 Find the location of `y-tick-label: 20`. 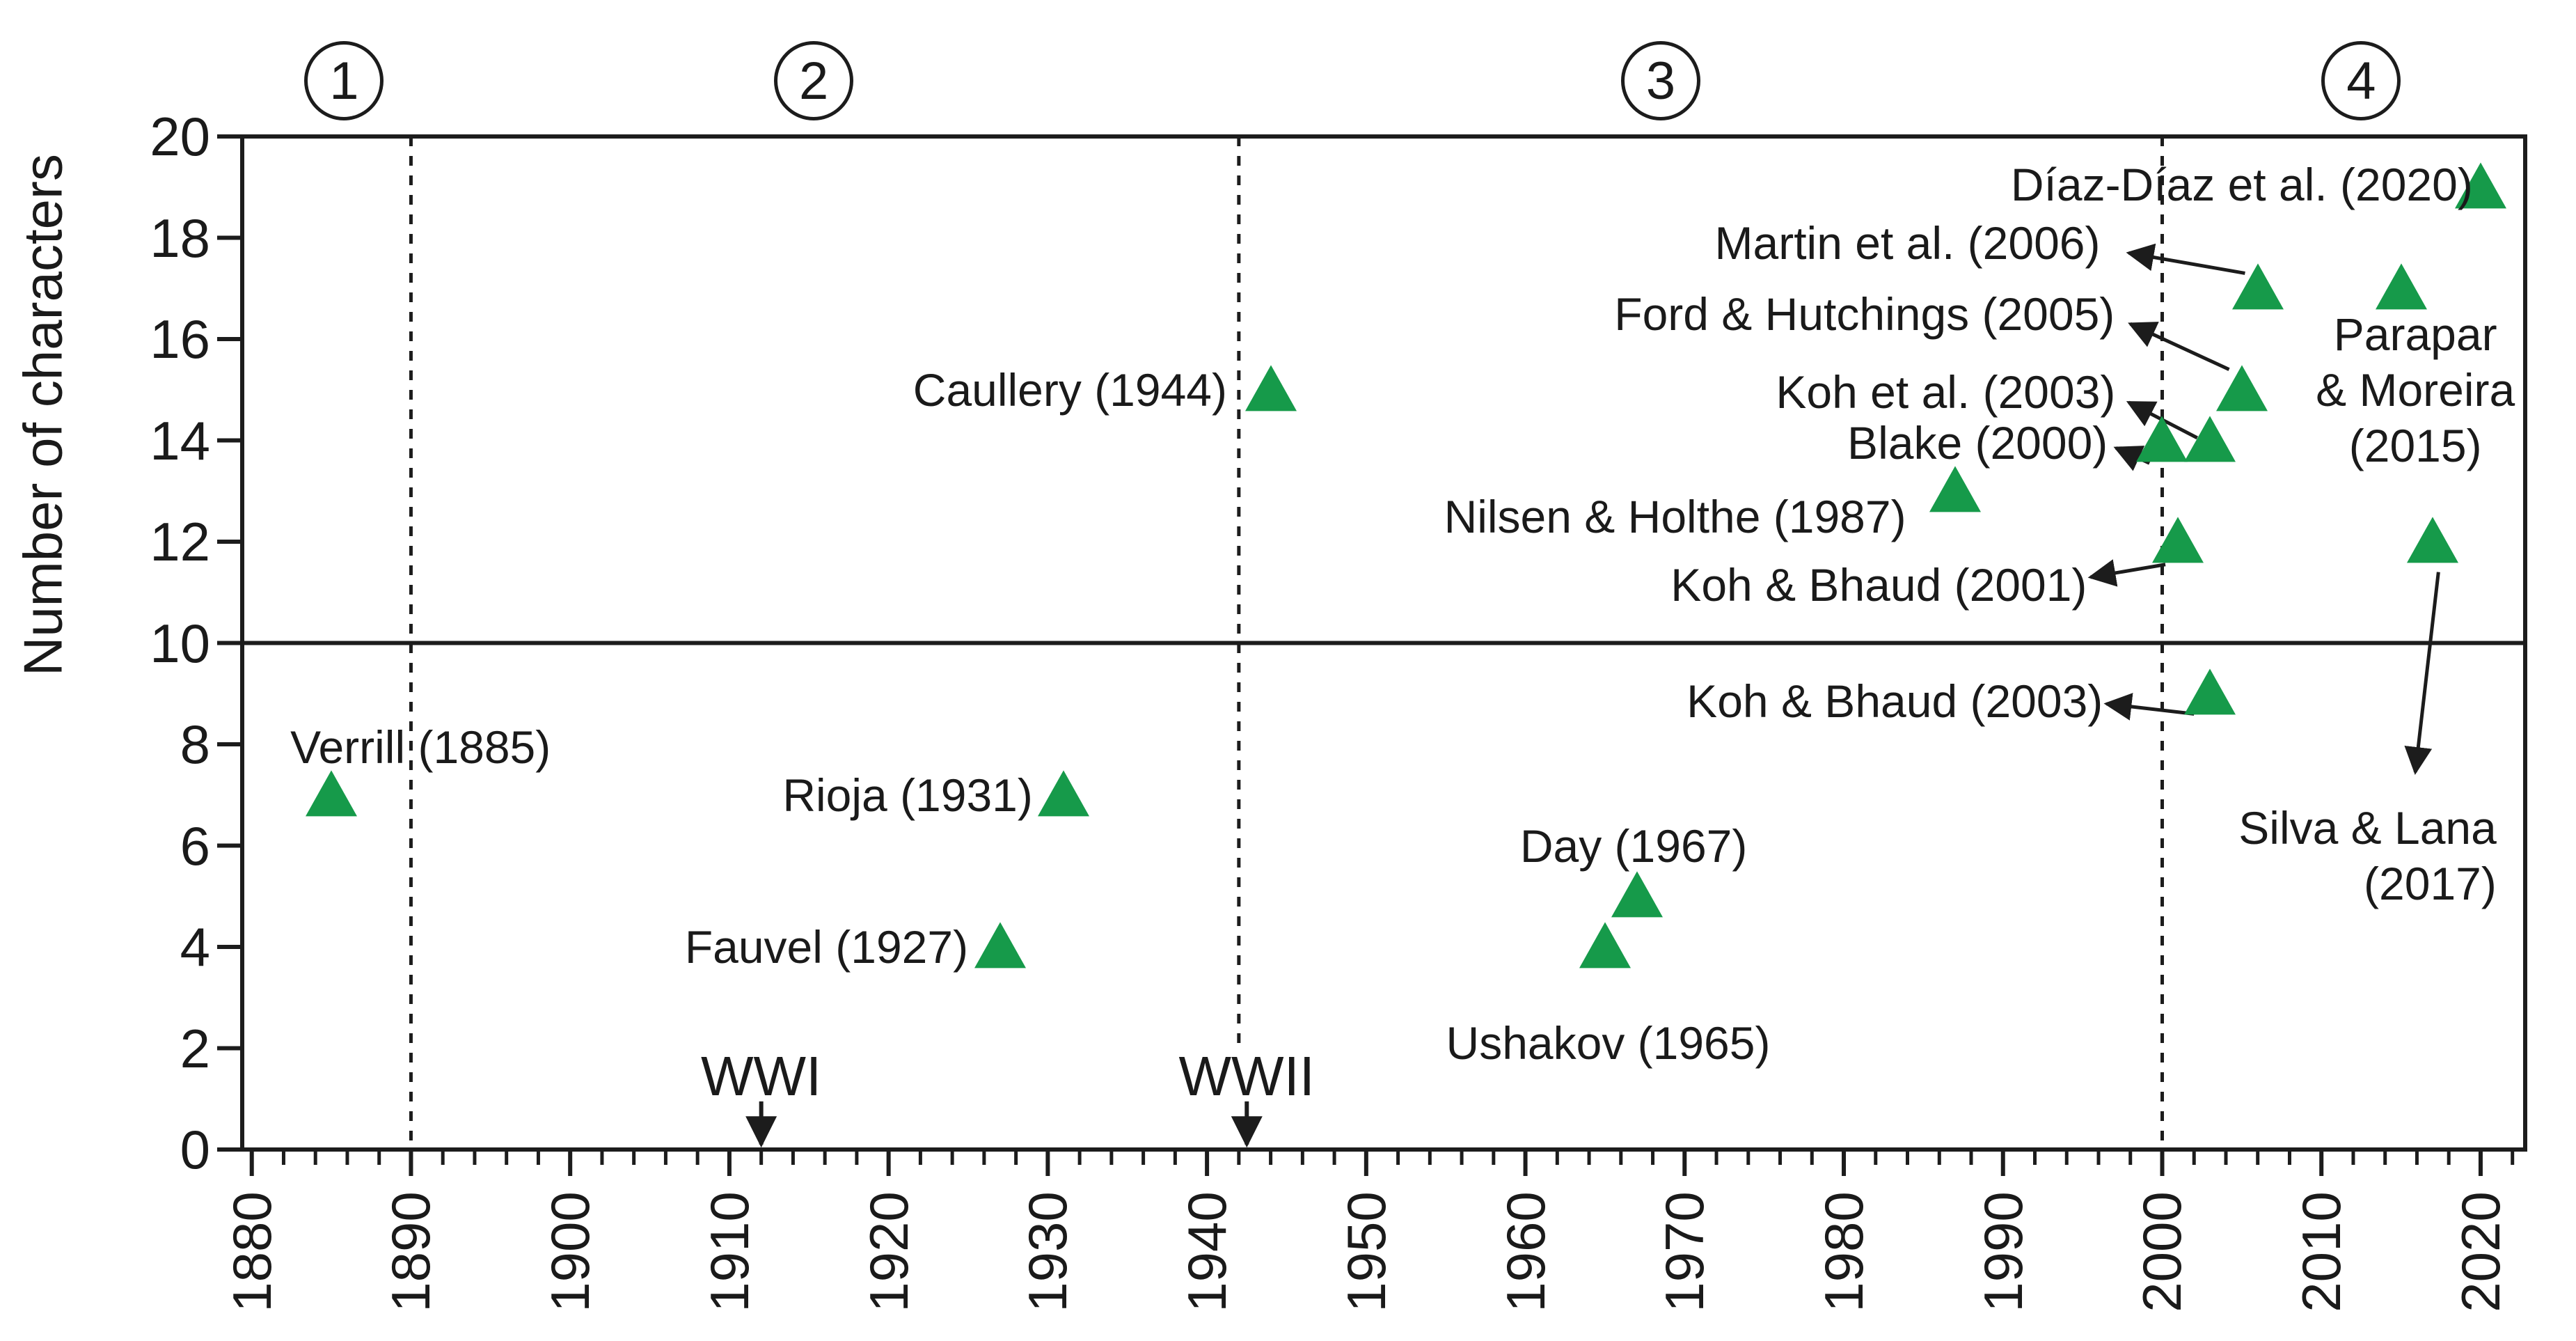

y-tick-label: 20 is located at coordinates (180, 136).